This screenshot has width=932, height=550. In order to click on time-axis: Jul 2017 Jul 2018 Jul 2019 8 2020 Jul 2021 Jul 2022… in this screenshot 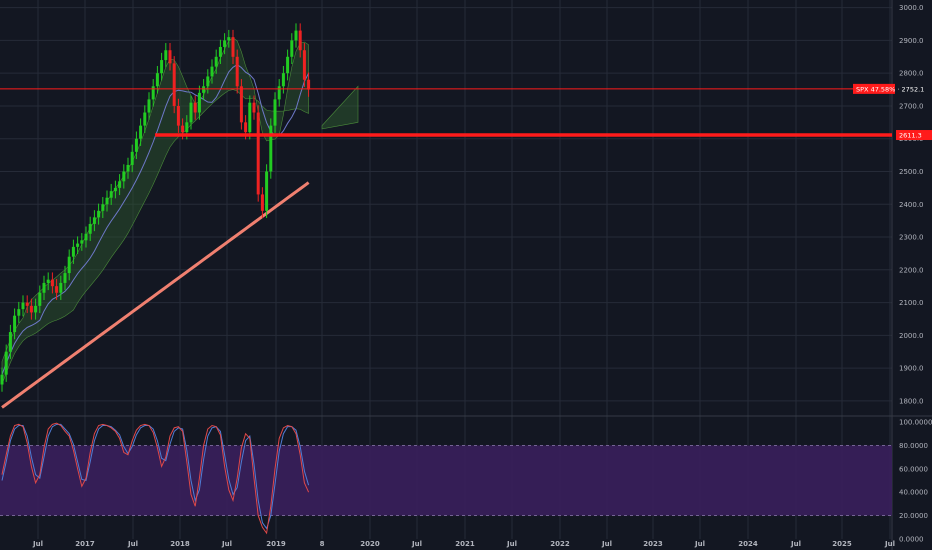, I will do `click(463, 544)`.